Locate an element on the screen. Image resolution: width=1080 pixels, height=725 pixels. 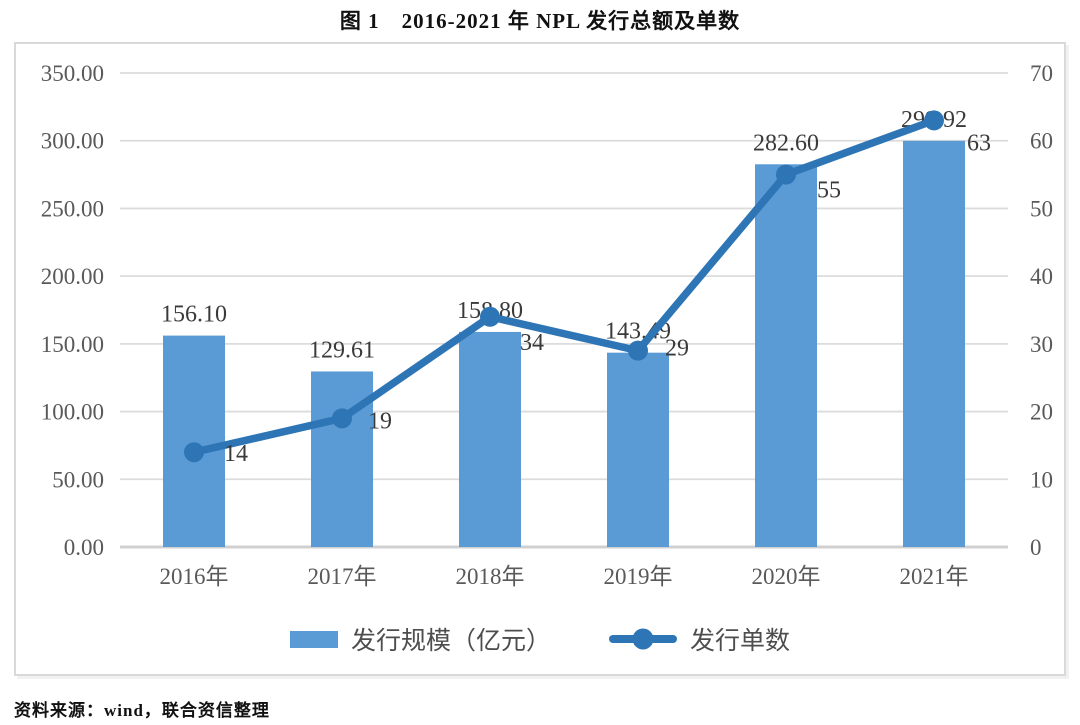
left-axis-tick: 100.00 is located at coordinates (72, 412).